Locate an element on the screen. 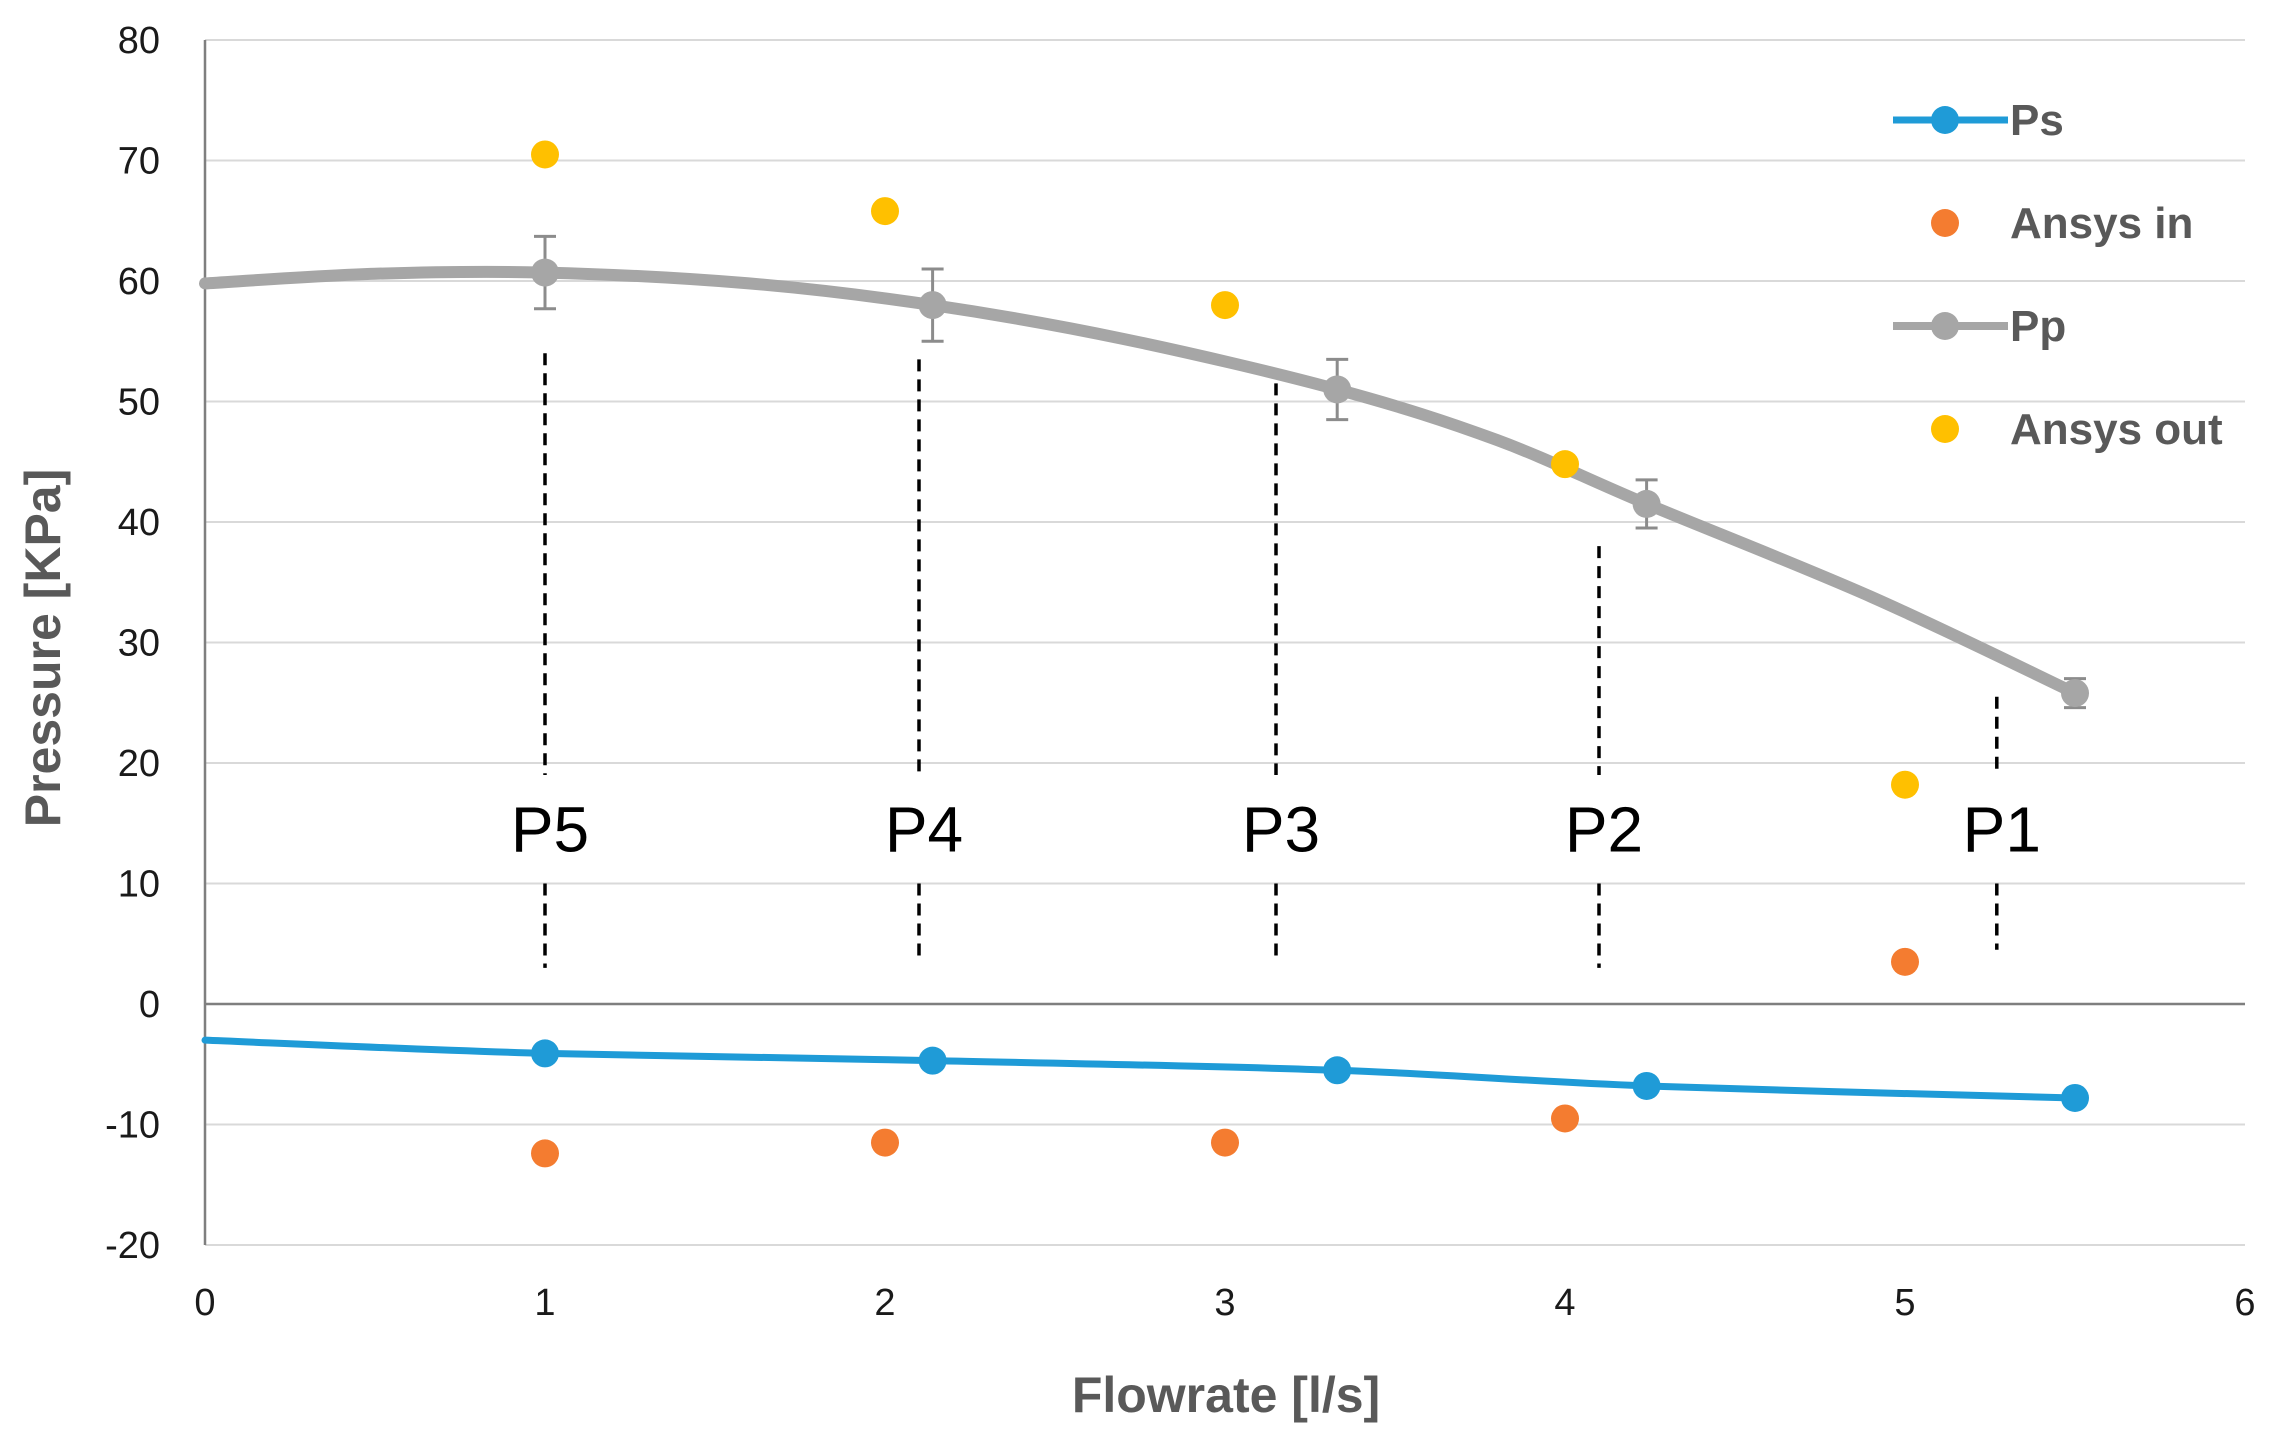  y-tick-label: 20 is located at coordinates (139, 764).